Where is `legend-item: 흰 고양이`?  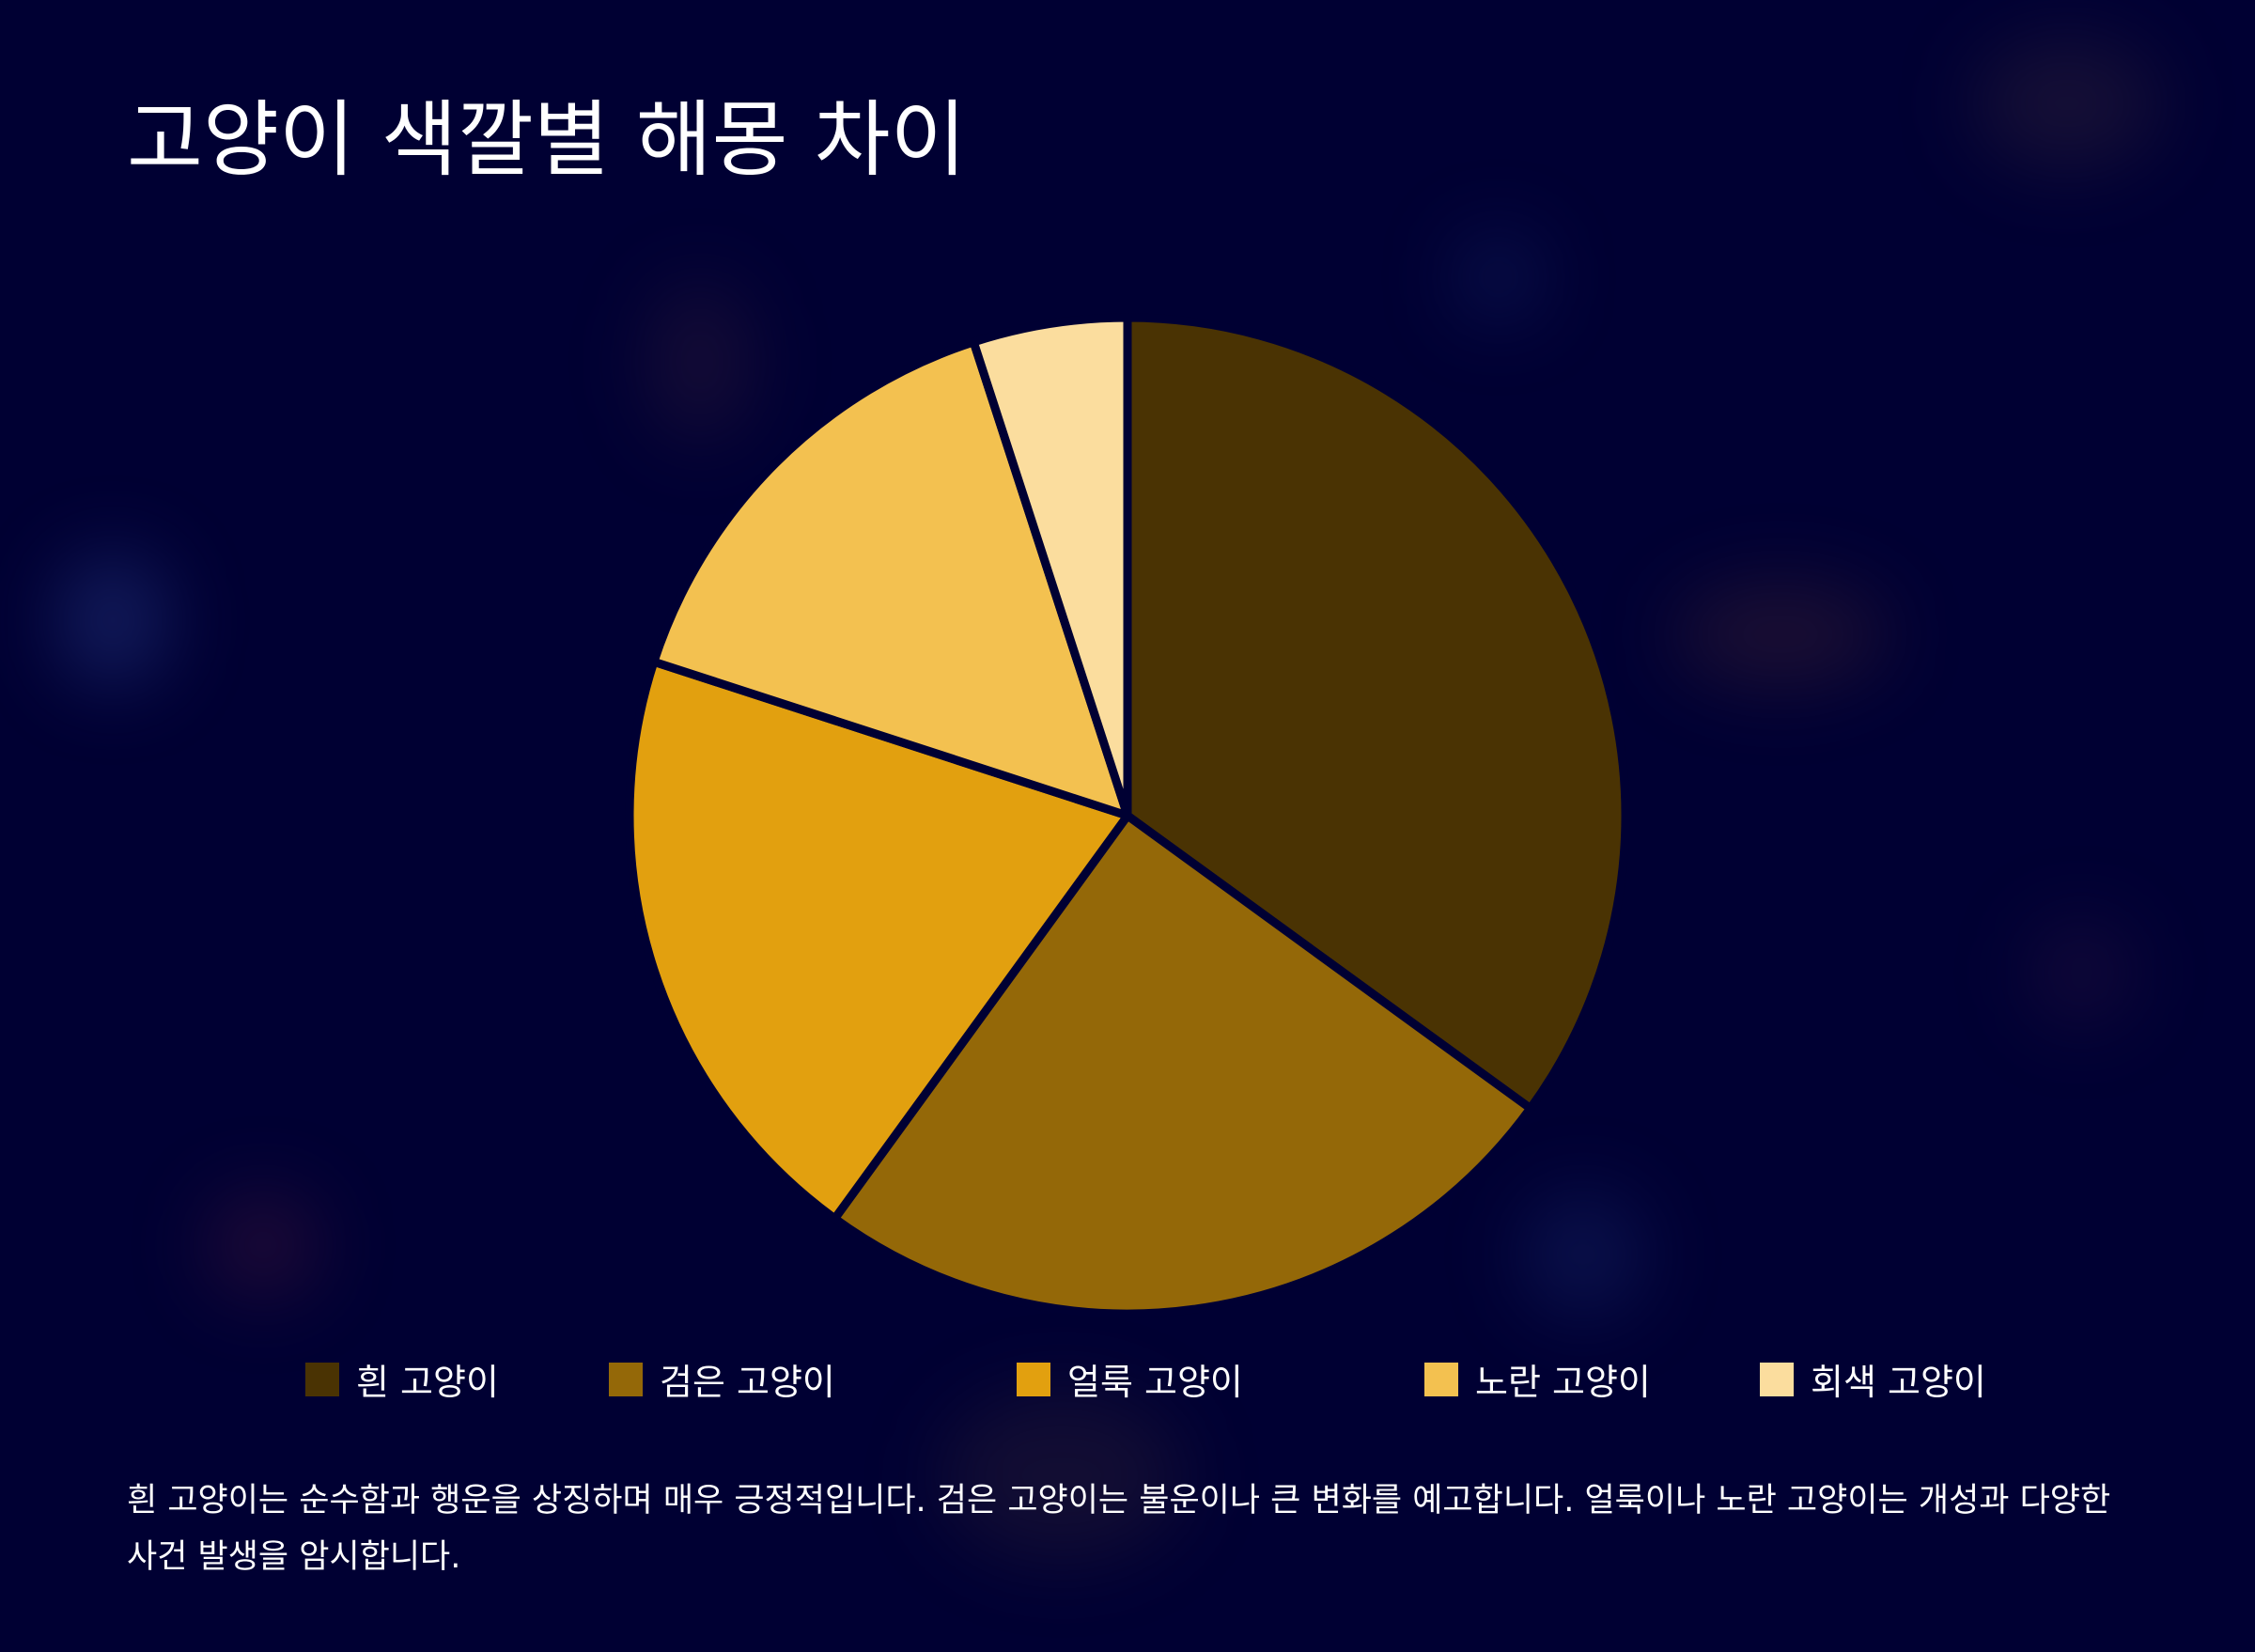 legend-item: 흰 고양이 is located at coordinates (402, 1379).